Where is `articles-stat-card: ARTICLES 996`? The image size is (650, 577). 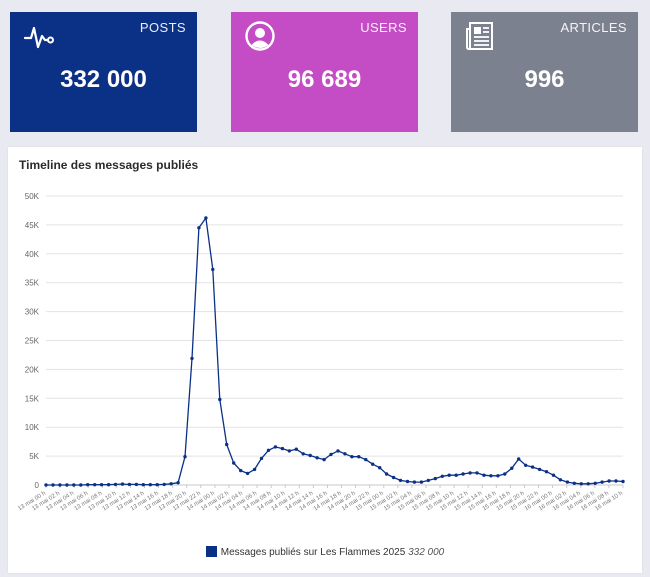 articles-stat-card: ARTICLES 996 is located at coordinates (544, 72).